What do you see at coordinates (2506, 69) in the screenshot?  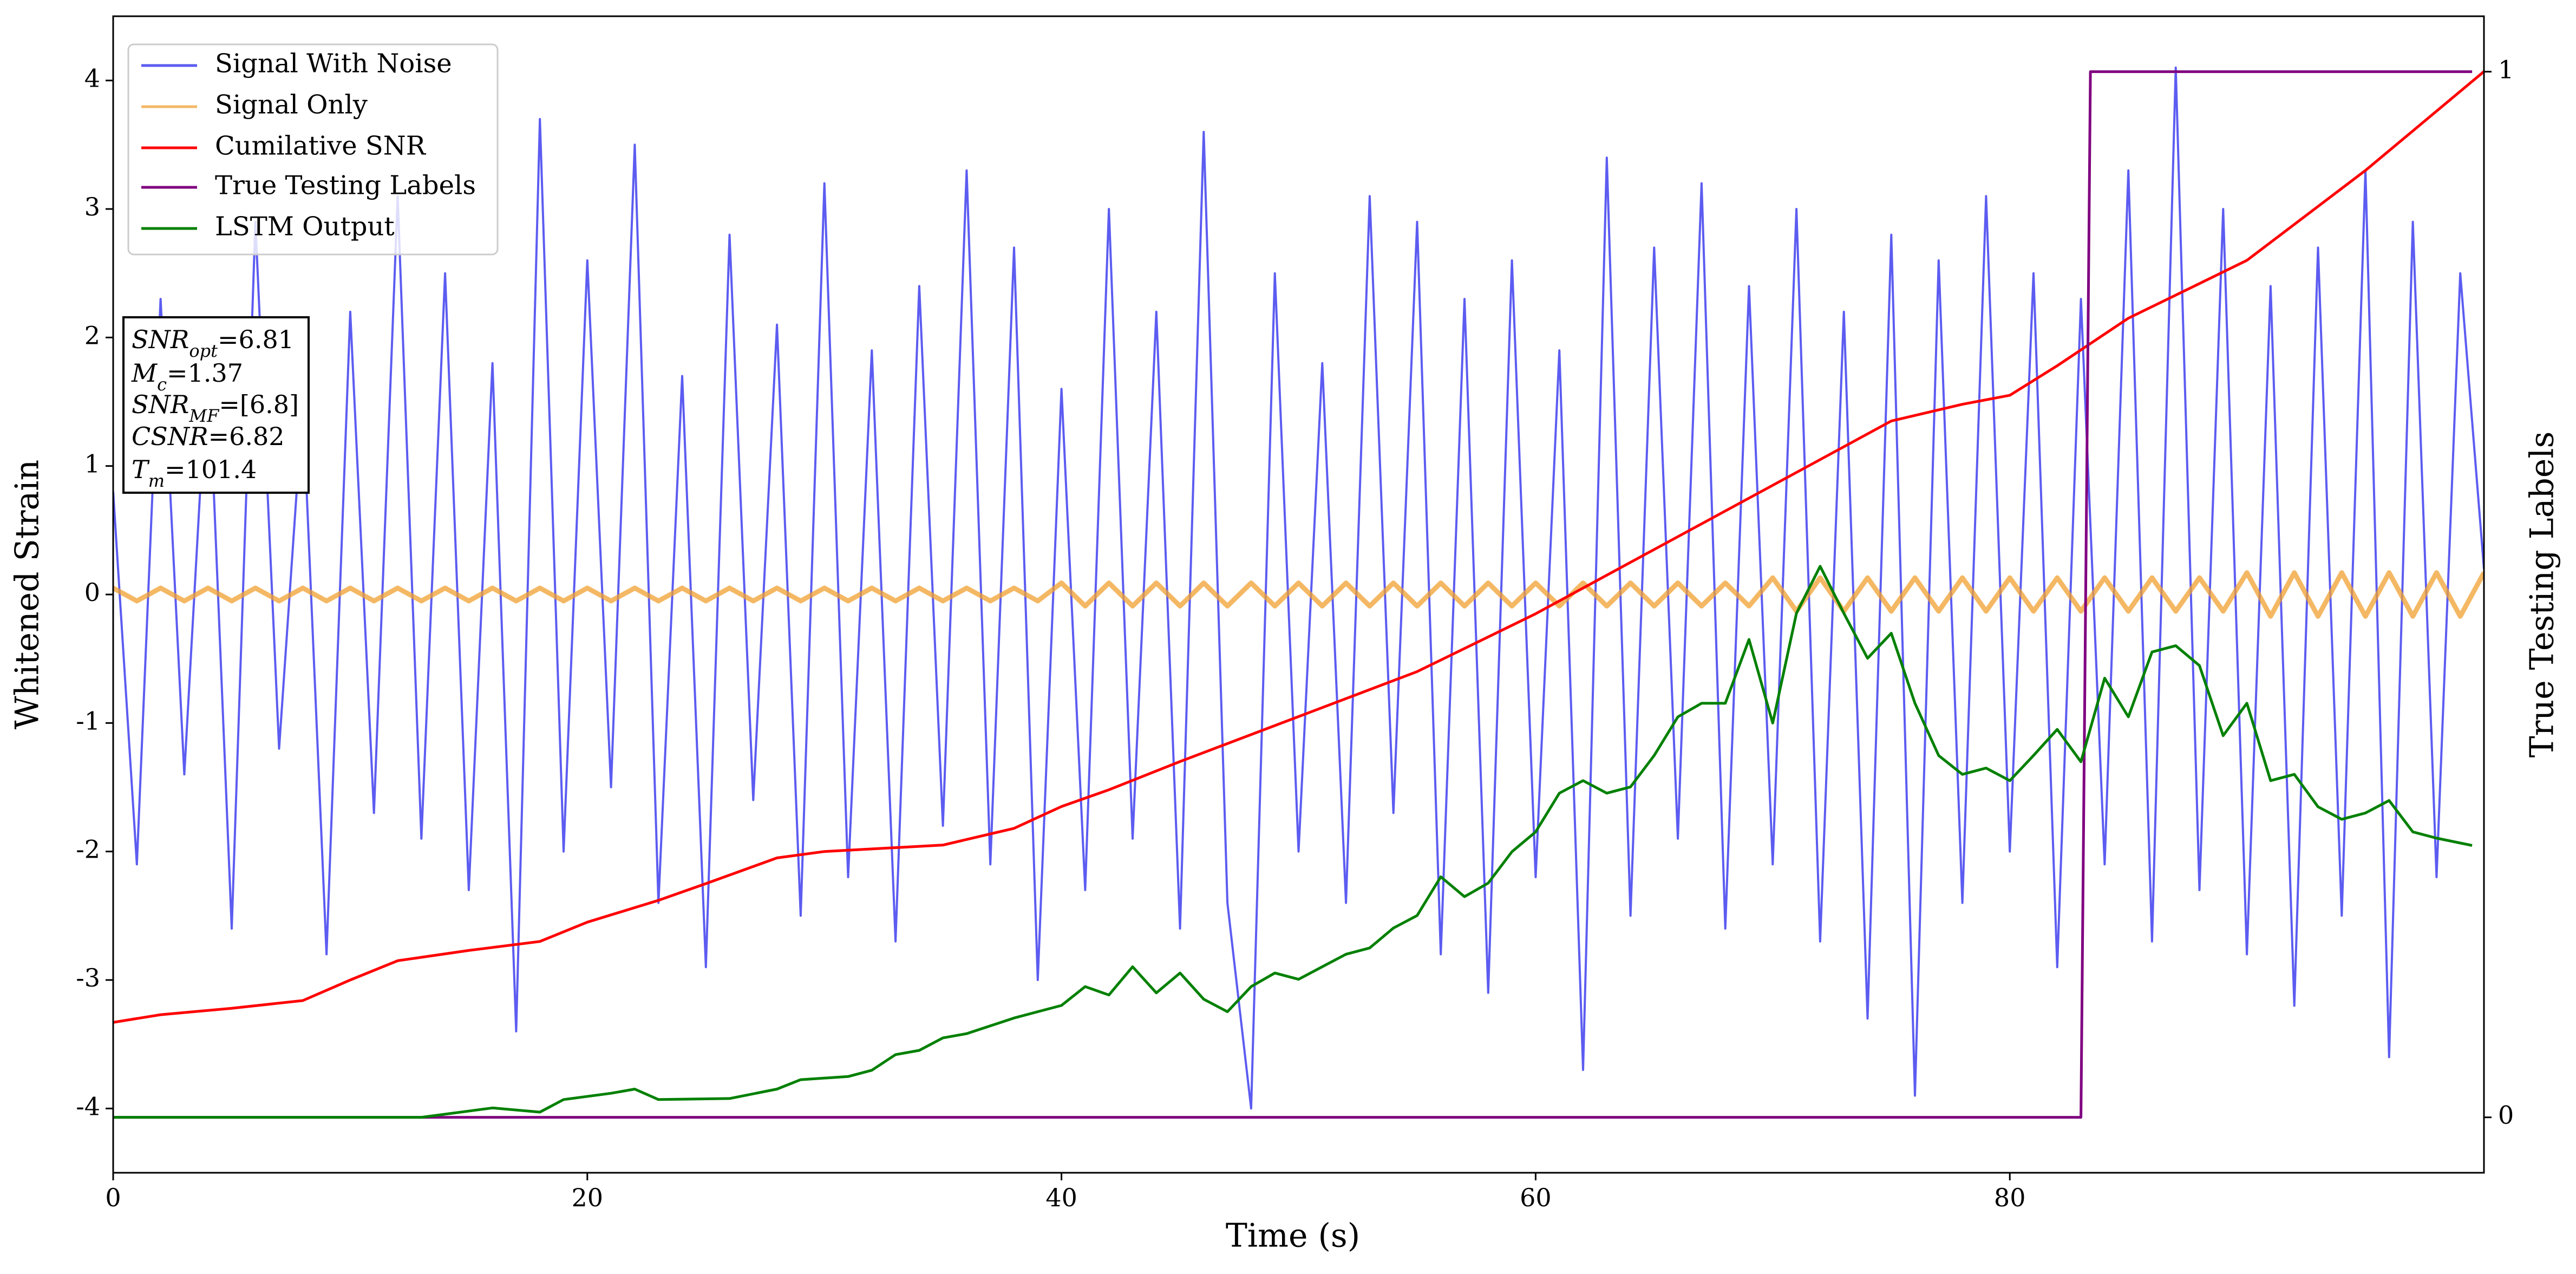 I see `y2-tick-label: 1` at bounding box center [2506, 69].